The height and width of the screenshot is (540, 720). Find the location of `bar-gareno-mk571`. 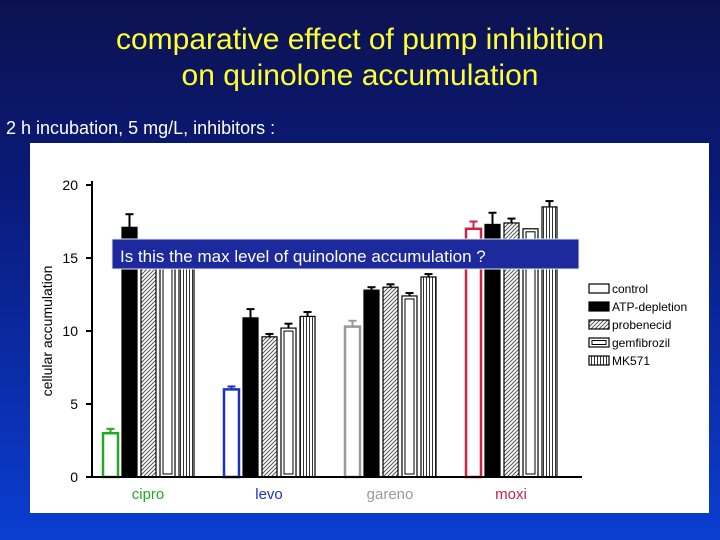

bar-gareno-mk571 is located at coordinates (428, 377).